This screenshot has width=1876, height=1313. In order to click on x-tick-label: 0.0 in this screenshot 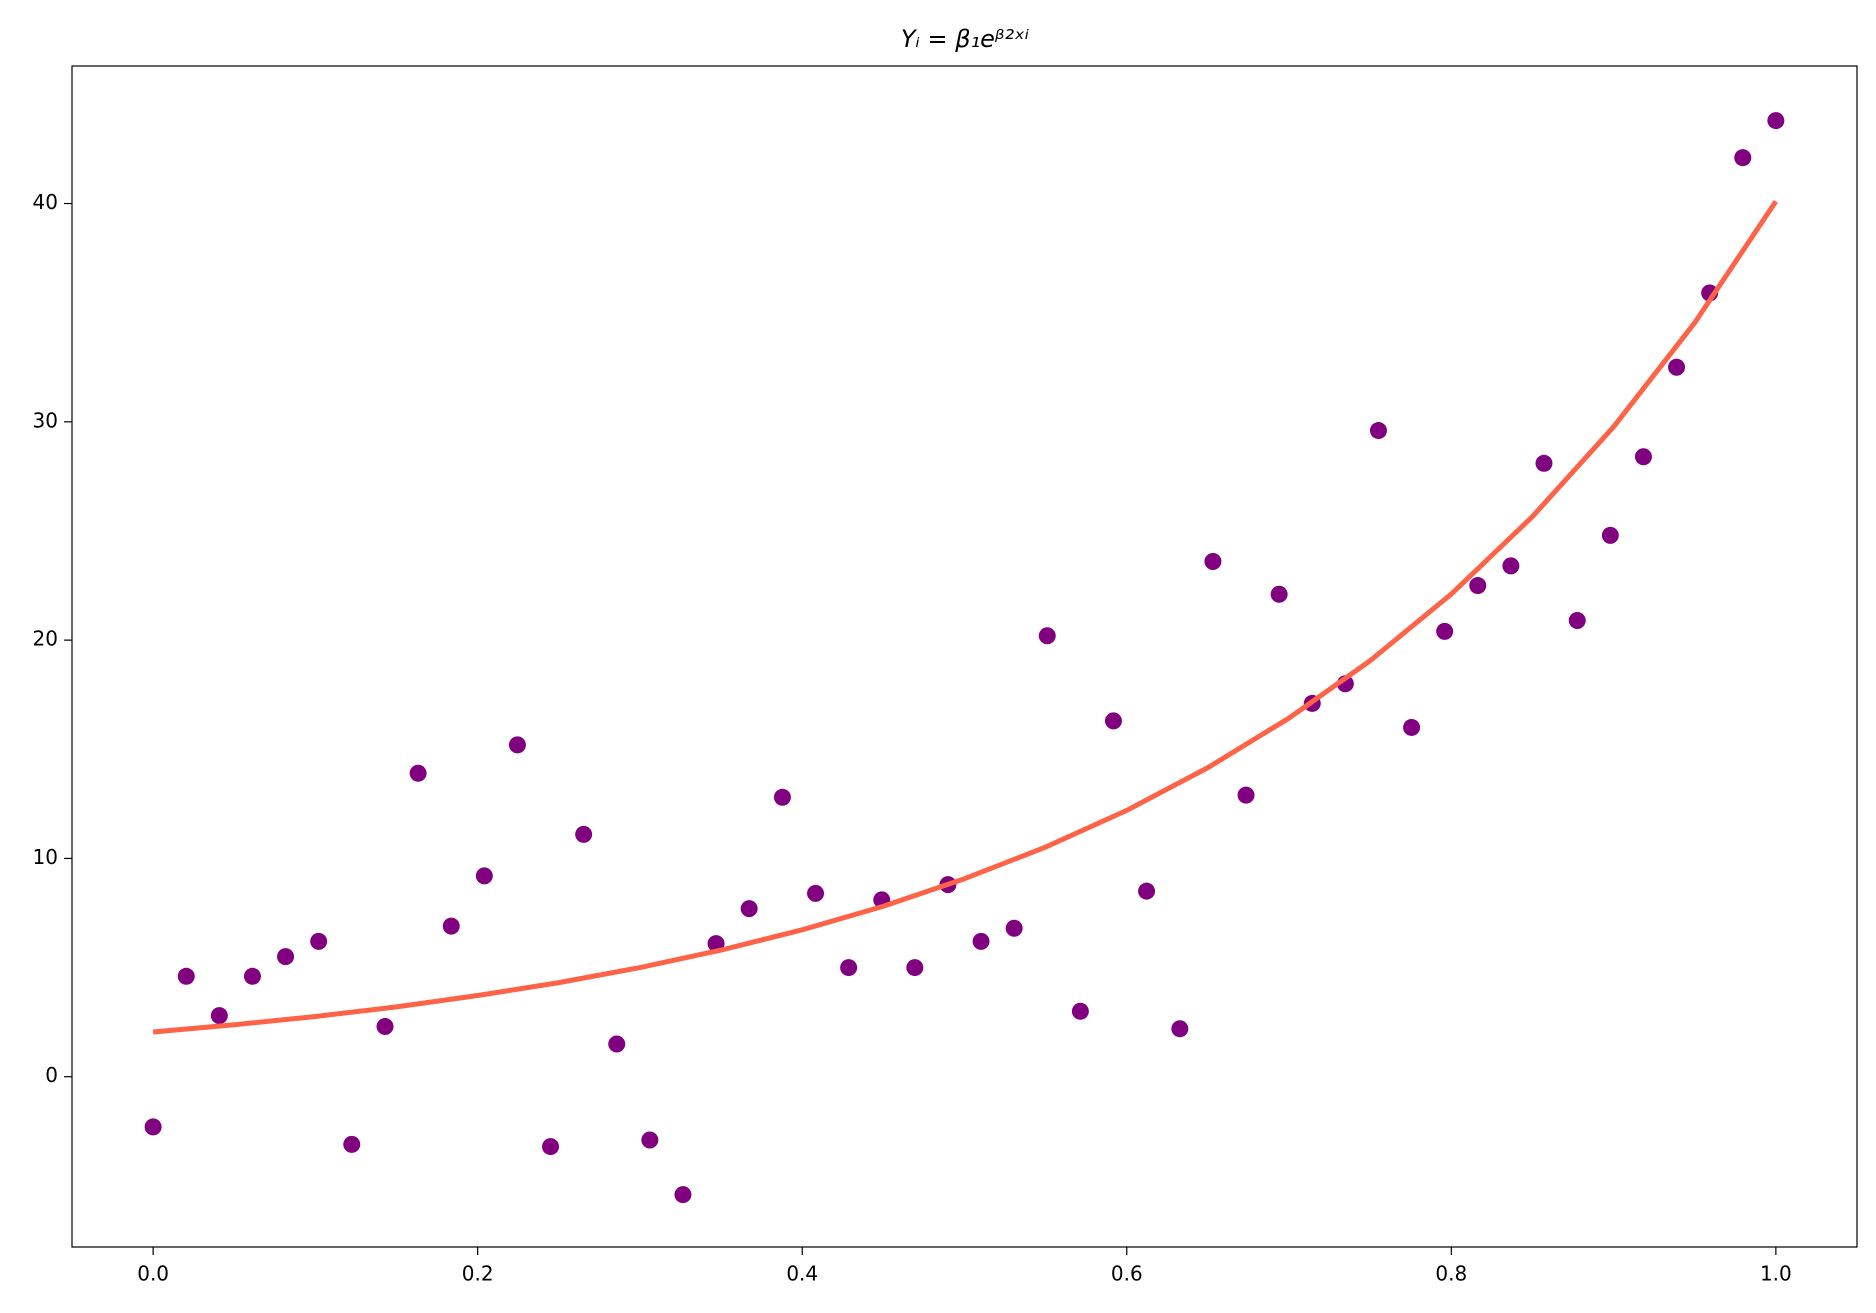, I will do `click(153, 1274)`.